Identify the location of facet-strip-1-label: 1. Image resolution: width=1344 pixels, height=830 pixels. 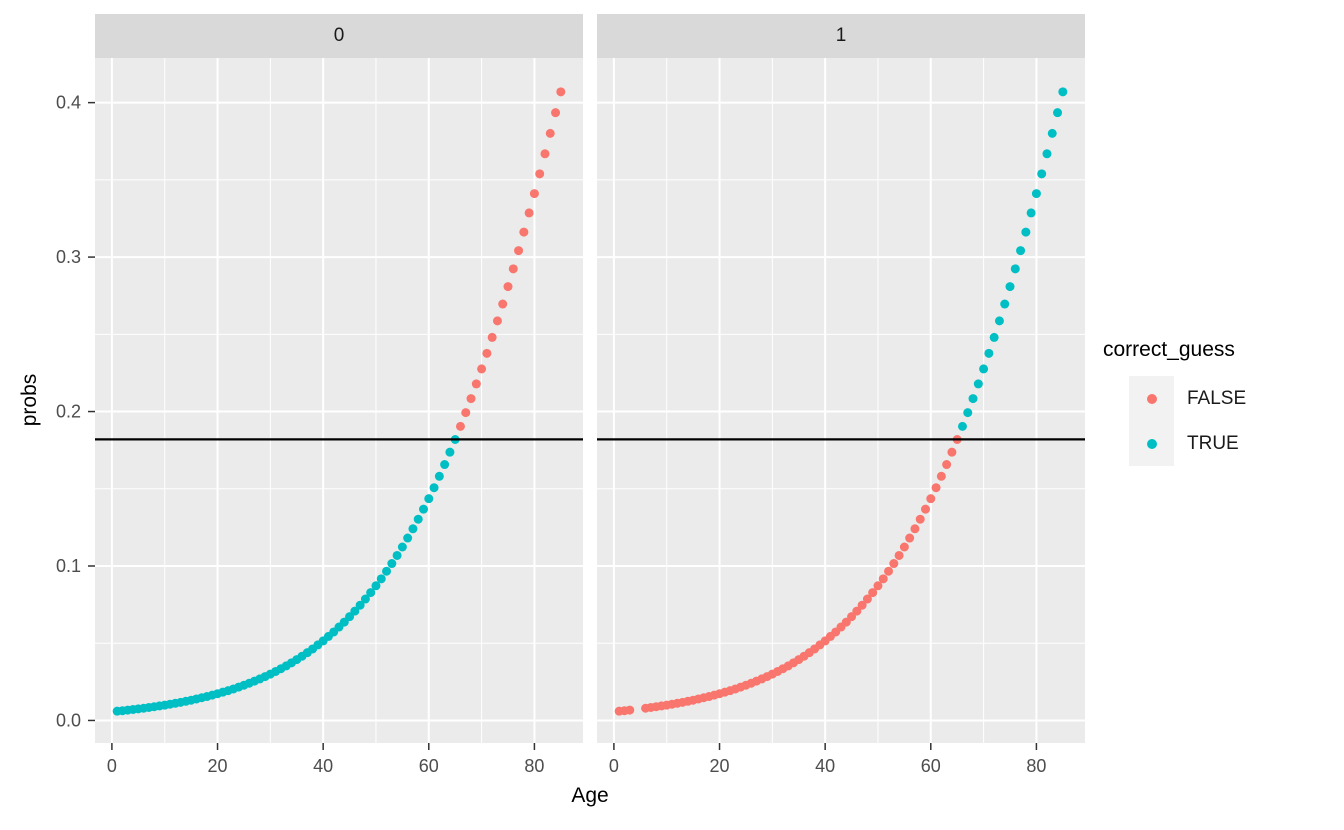
(841, 35).